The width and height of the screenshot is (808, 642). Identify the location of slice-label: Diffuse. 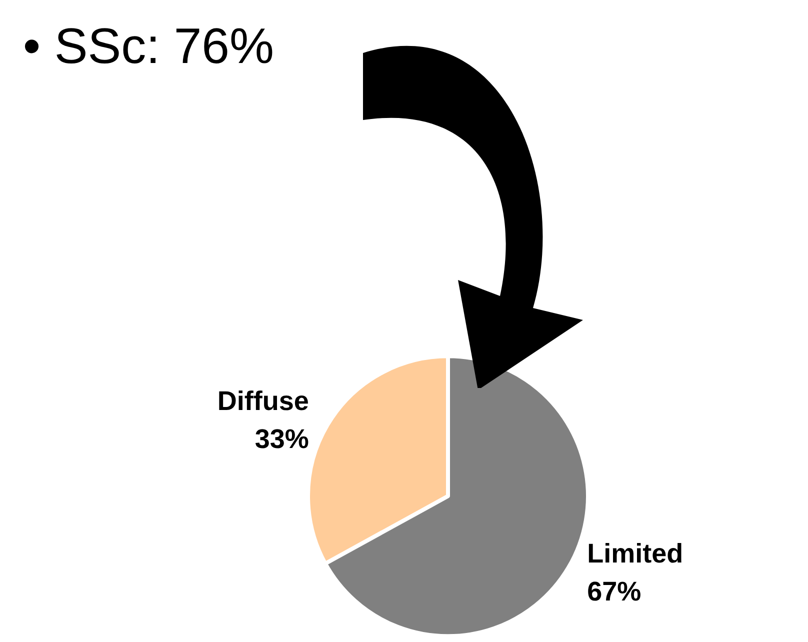
(263, 401).